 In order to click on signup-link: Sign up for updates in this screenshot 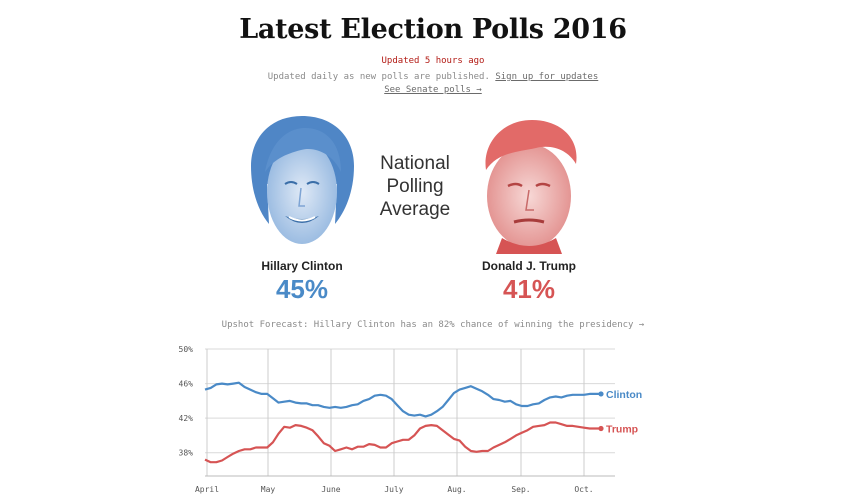, I will do `click(547, 77)`.